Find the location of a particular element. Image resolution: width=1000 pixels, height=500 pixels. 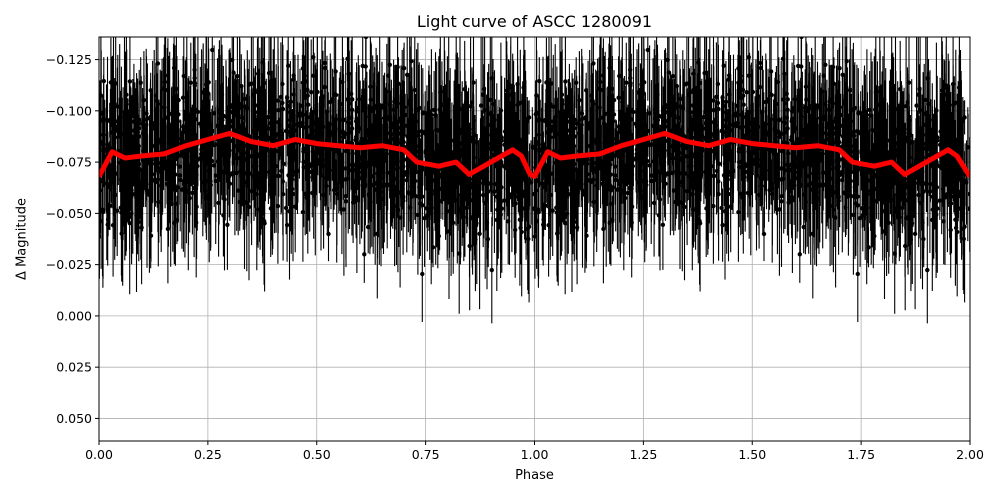

x-axis-ticks: 0.00 0.25 0.50 0.75 1.00 1.25 1.50 1.75 2.00 is located at coordinates (534, 451).